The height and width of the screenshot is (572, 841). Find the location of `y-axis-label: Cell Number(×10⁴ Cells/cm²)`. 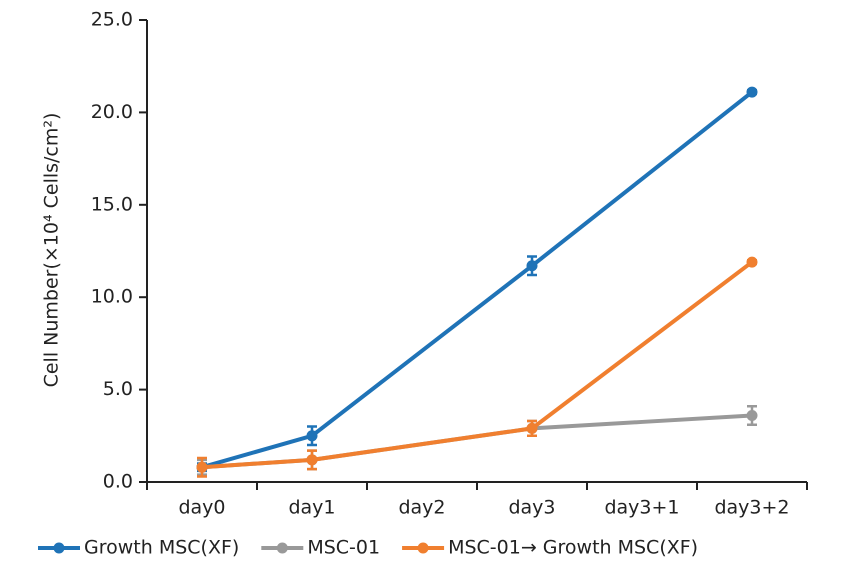

y-axis-label: Cell Number(×10⁴ Cells/cm²) is located at coordinates (52, 250).